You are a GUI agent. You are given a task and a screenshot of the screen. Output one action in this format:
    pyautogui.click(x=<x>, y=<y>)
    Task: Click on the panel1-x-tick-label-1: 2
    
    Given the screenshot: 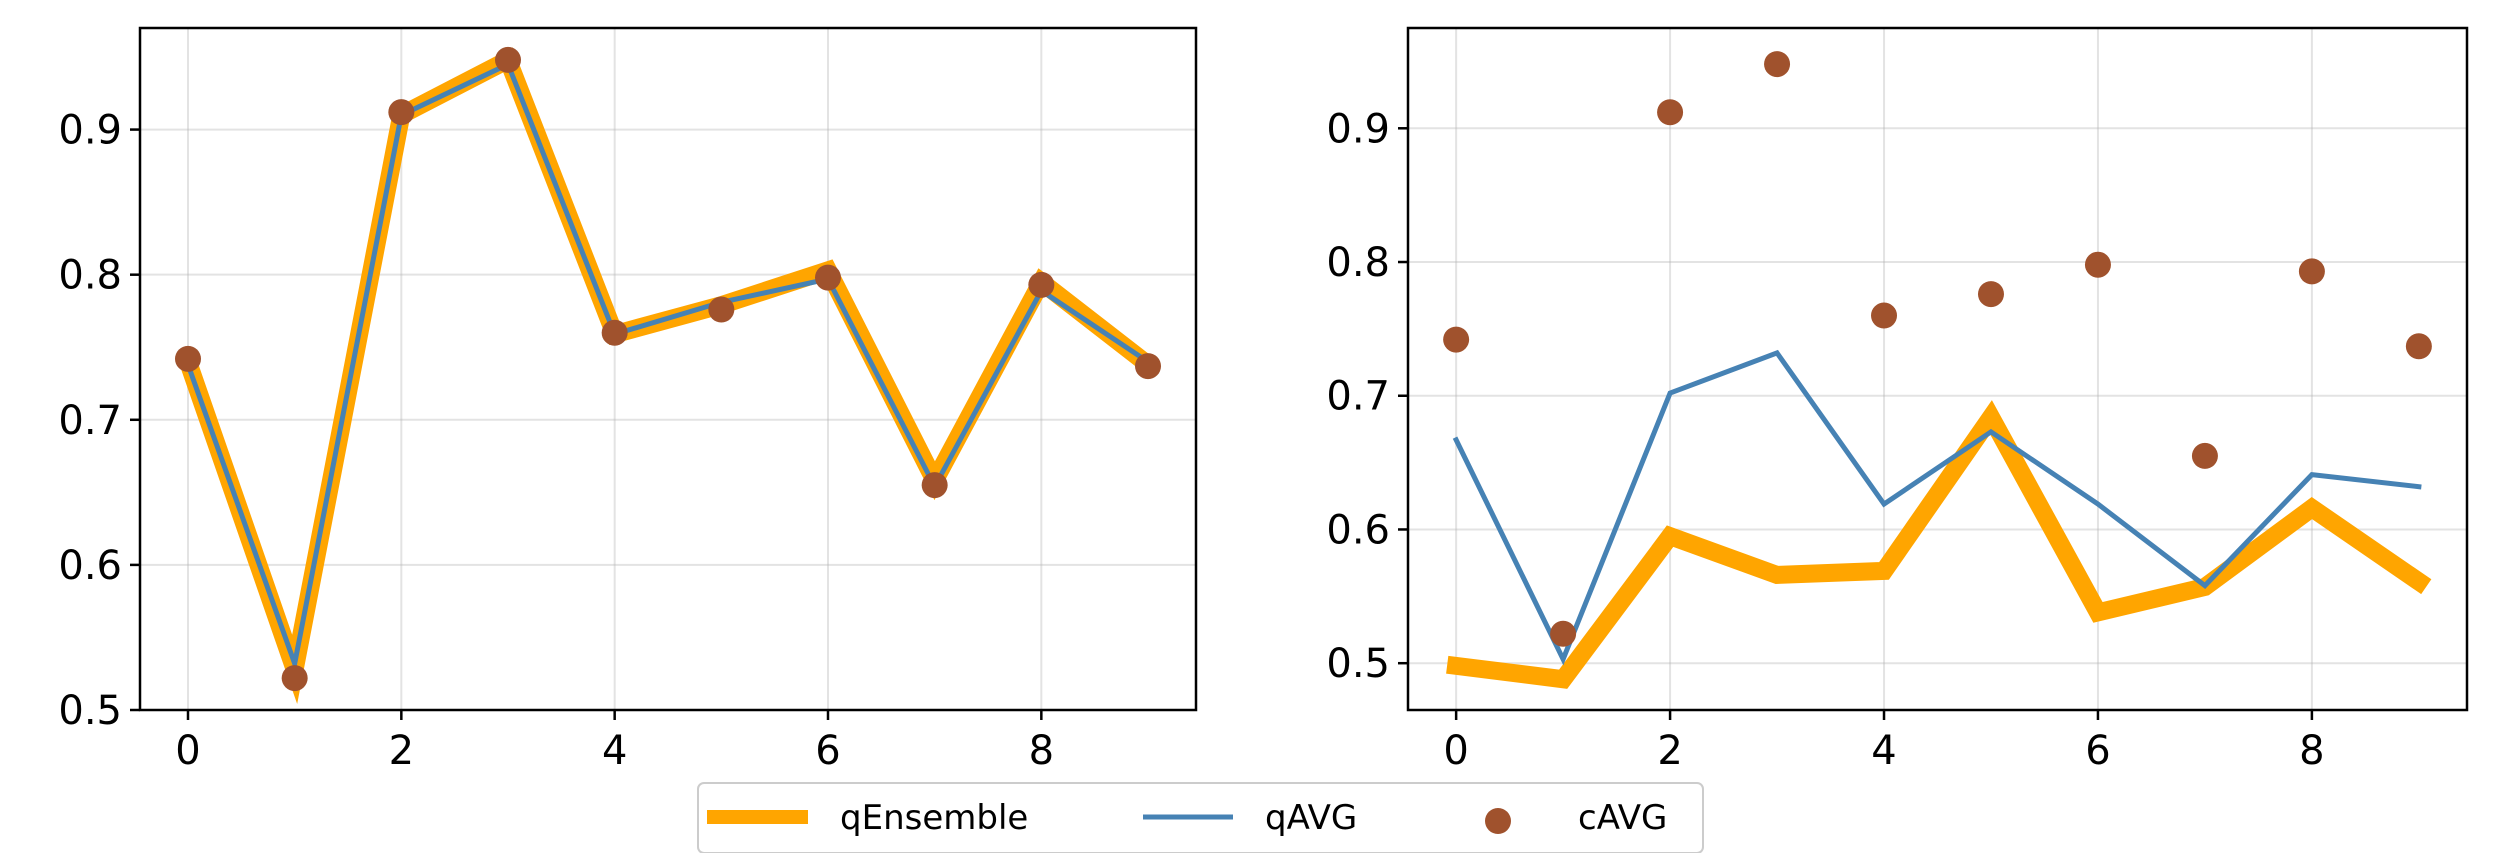 What is the action you would take?
    pyautogui.click(x=1669, y=751)
    